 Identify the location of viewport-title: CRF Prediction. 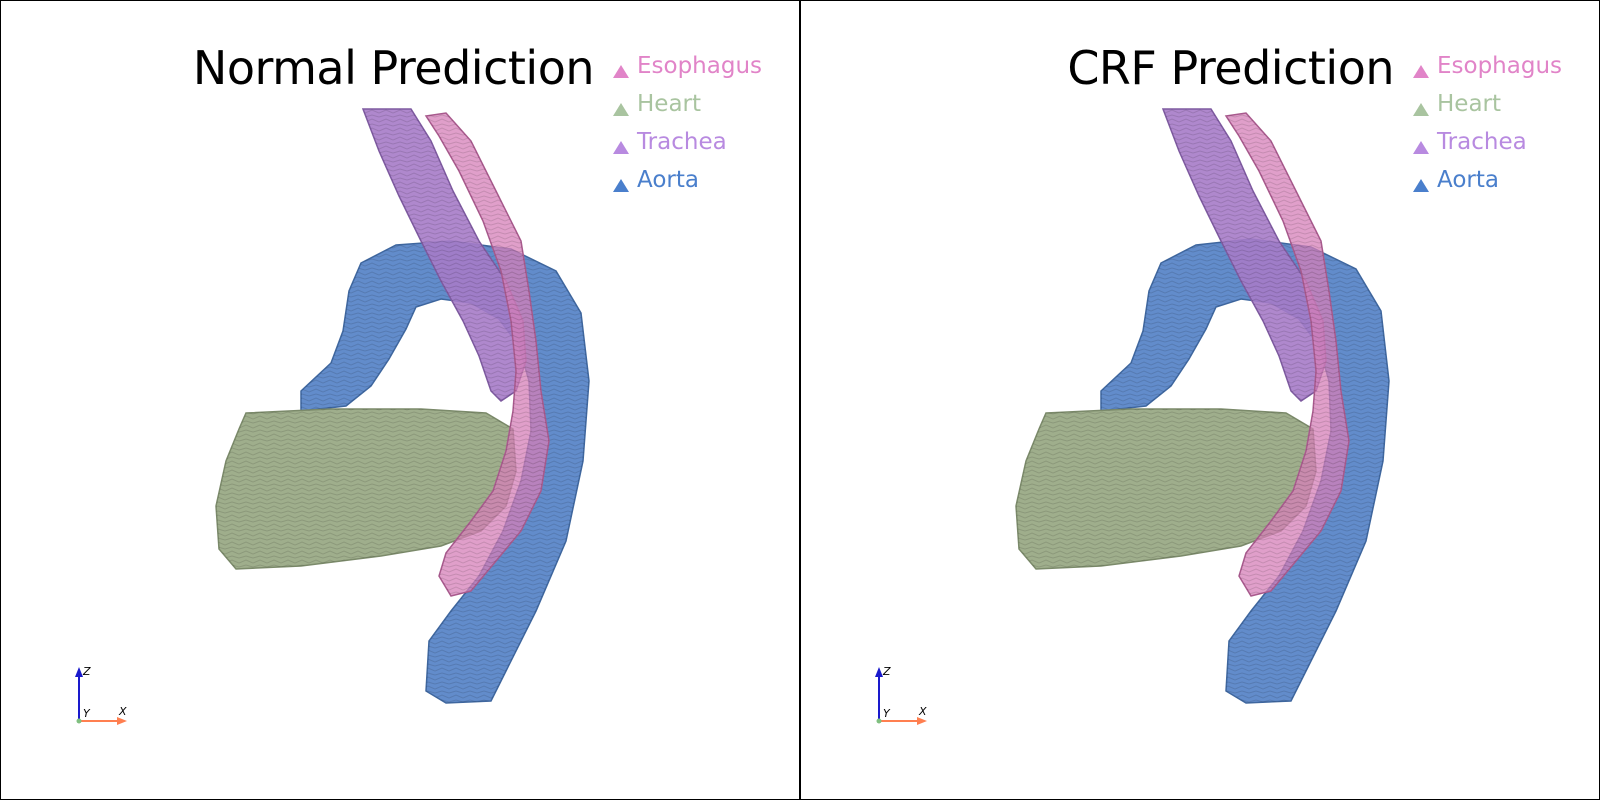
(1230, 68).